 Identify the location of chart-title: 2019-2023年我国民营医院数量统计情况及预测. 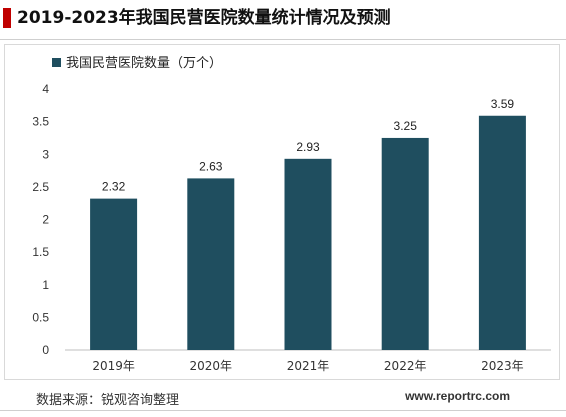
(204, 18).